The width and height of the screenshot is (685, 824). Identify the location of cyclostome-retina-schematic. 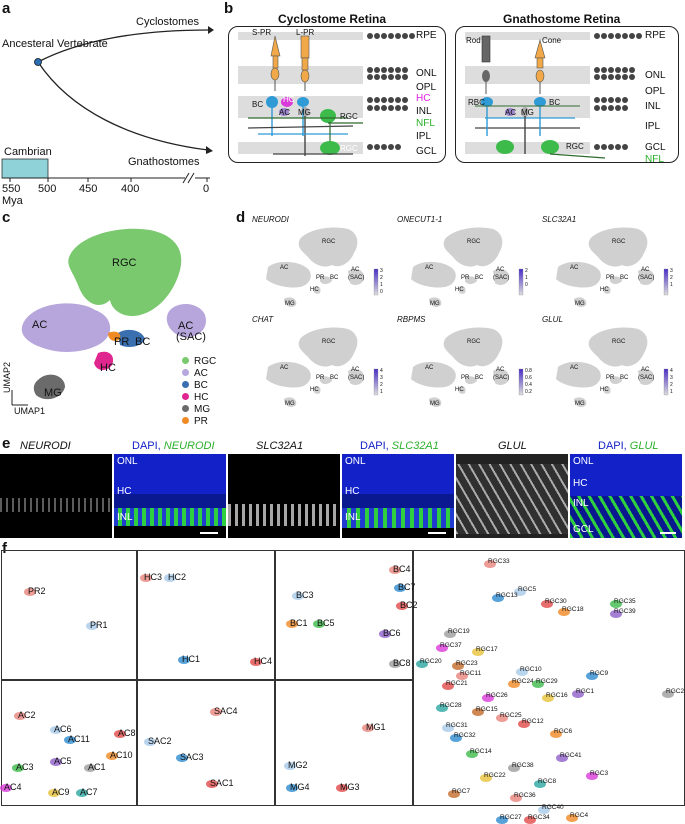
(326, 94).